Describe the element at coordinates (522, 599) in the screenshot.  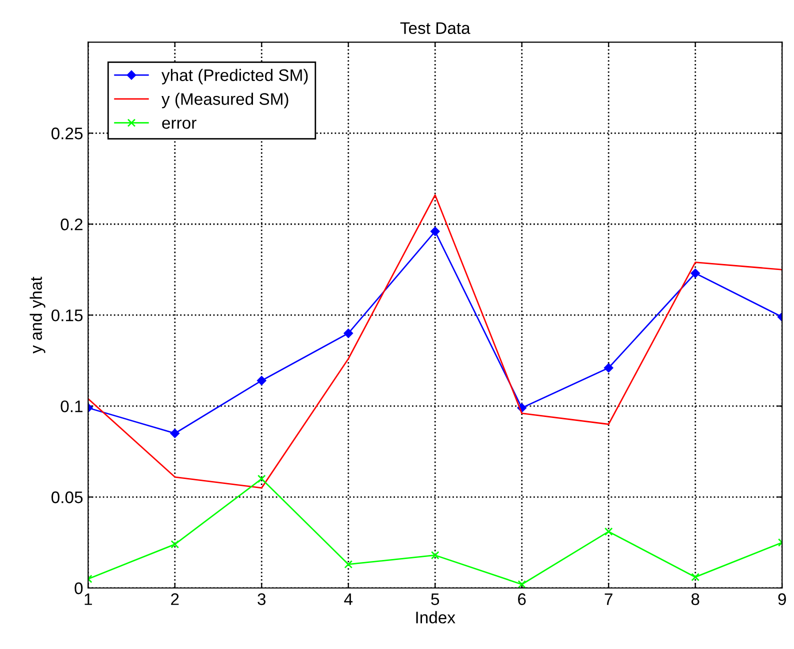
I see `x-tick-label: 6` at that location.